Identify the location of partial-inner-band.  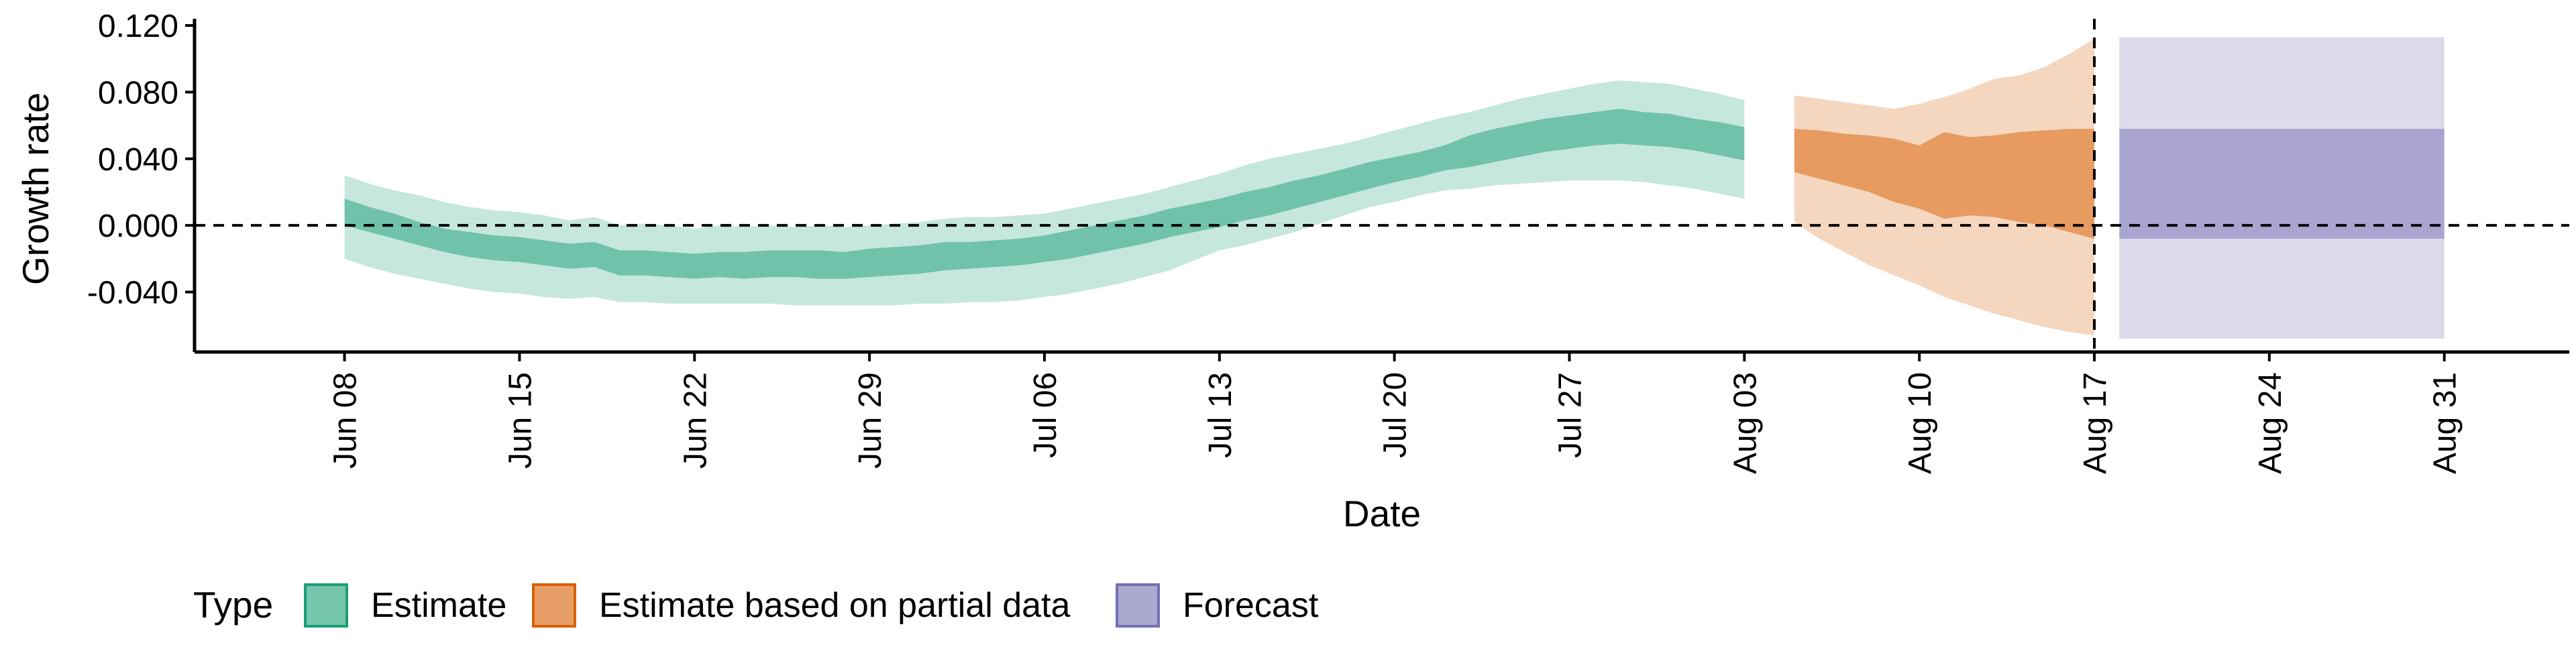
(1944, 184).